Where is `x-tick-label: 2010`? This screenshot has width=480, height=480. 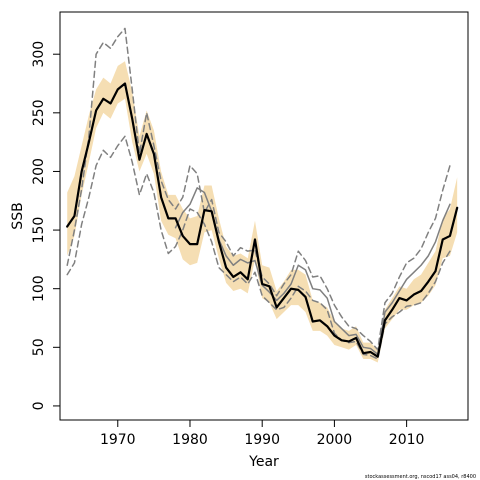
x-tick-label: 2010 is located at coordinates (407, 440).